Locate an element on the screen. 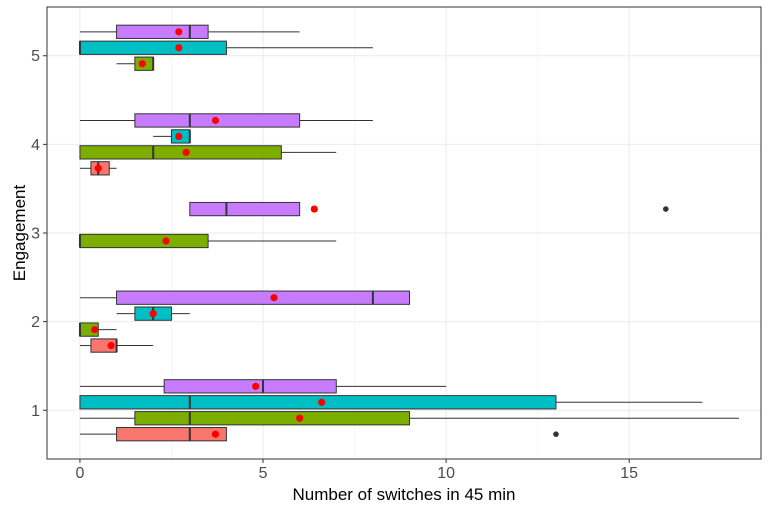 The height and width of the screenshot is (509, 766). y-axis-title: Engagement is located at coordinates (19, 233).